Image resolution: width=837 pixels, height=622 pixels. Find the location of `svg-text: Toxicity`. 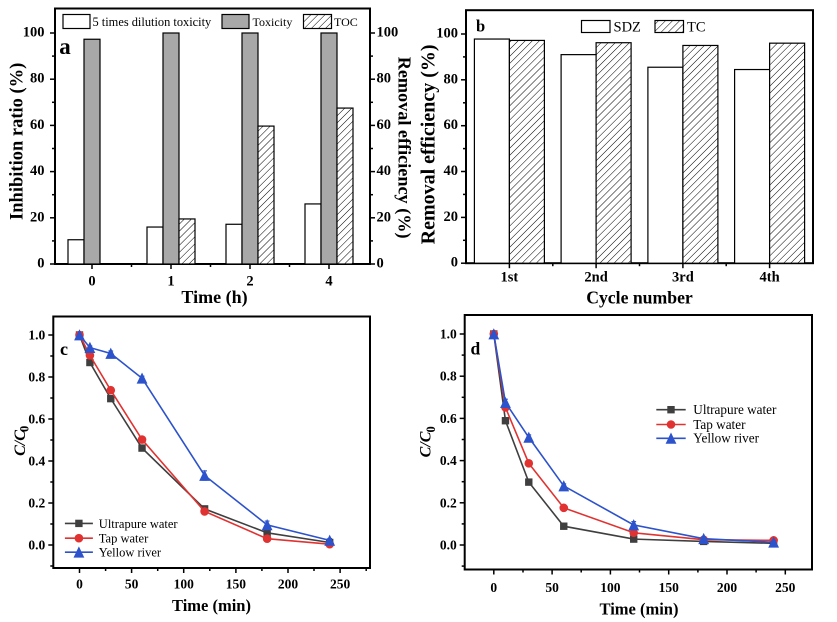

svg-text: Toxicity is located at coordinates (273, 22).